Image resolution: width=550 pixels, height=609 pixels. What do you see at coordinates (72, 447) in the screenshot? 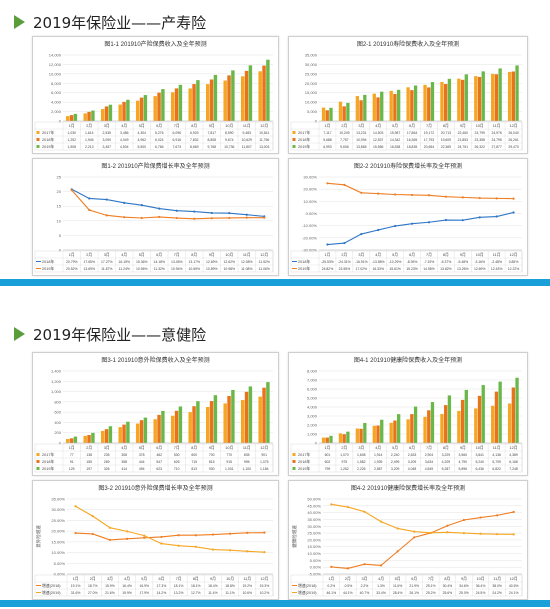
I see `x-tick-label: 1月` at bounding box center [72, 447].